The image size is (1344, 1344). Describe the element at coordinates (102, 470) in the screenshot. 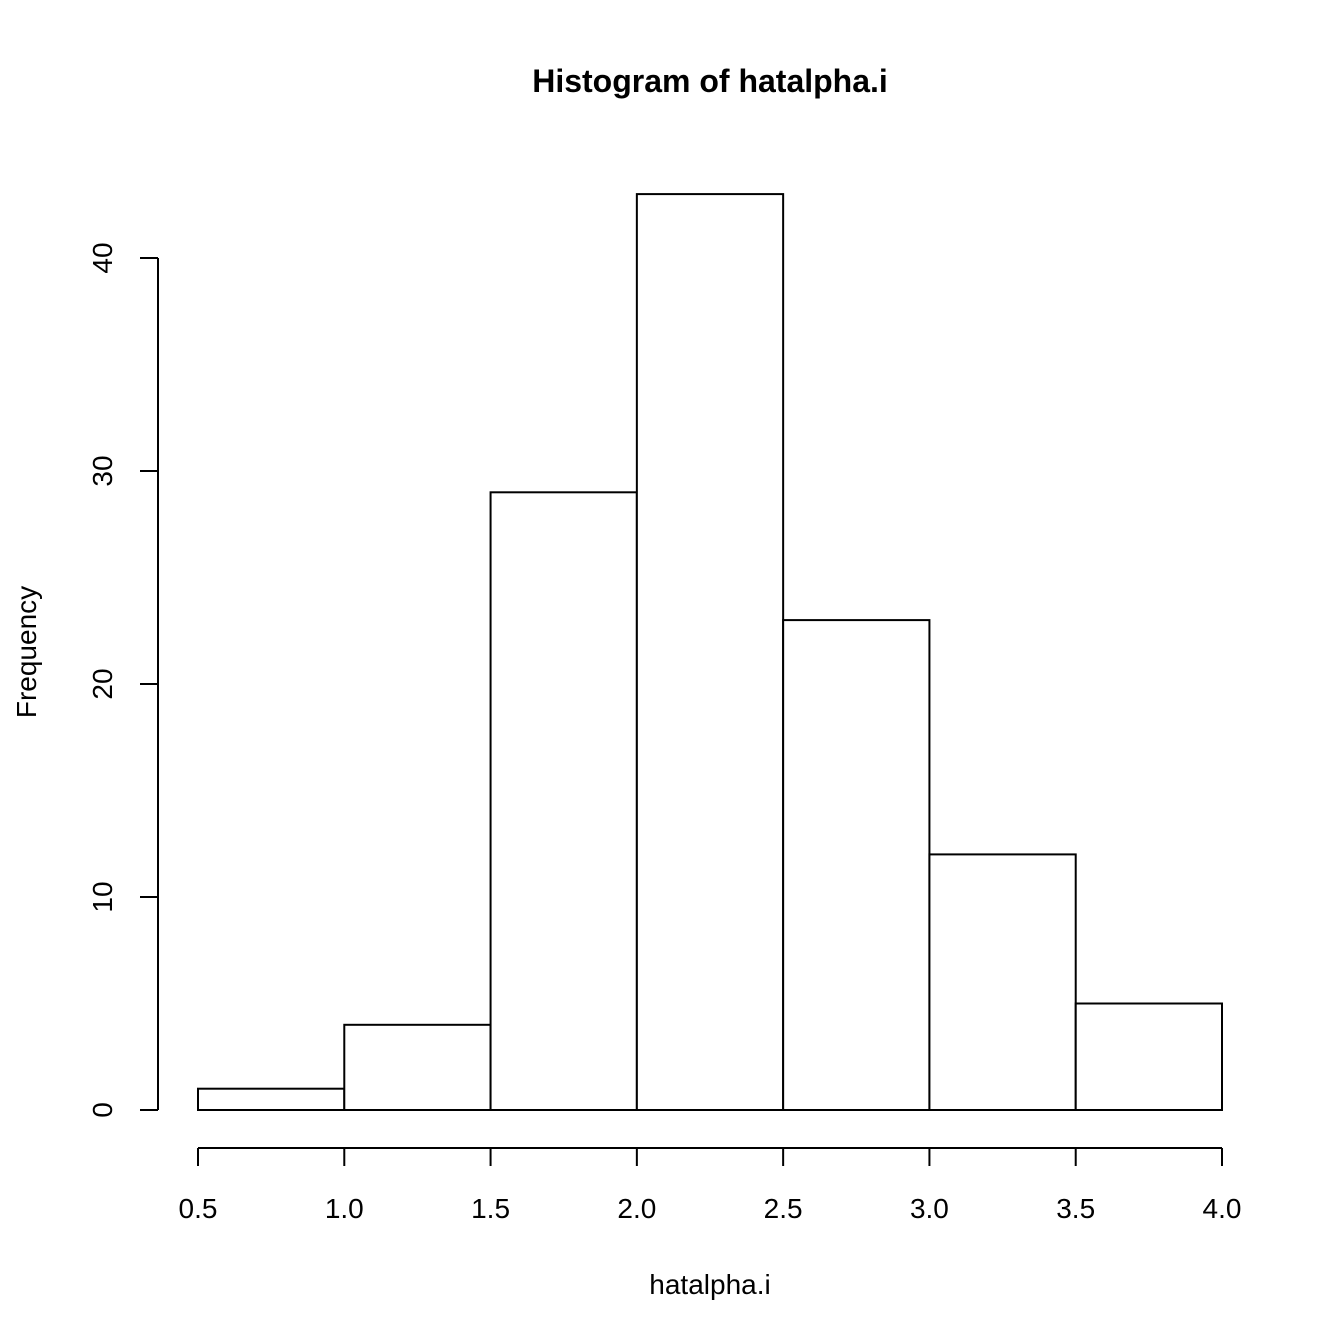

I see `y-tick-label-3: 30` at that location.